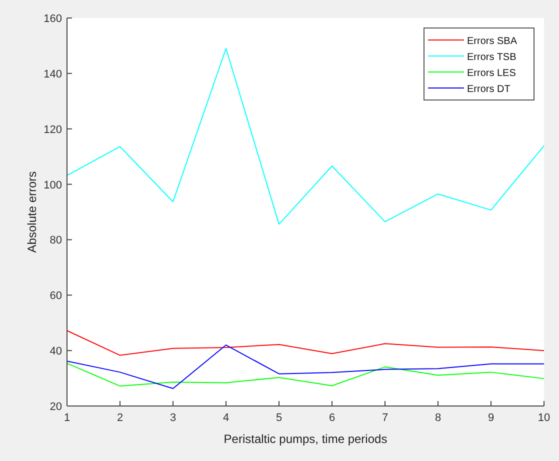 This screenshot has height=461, width=559. What do you see at coordinates (56, 240) in the screenshot?
I see `y-tick-label: 80` at bounding box center [56, 240].